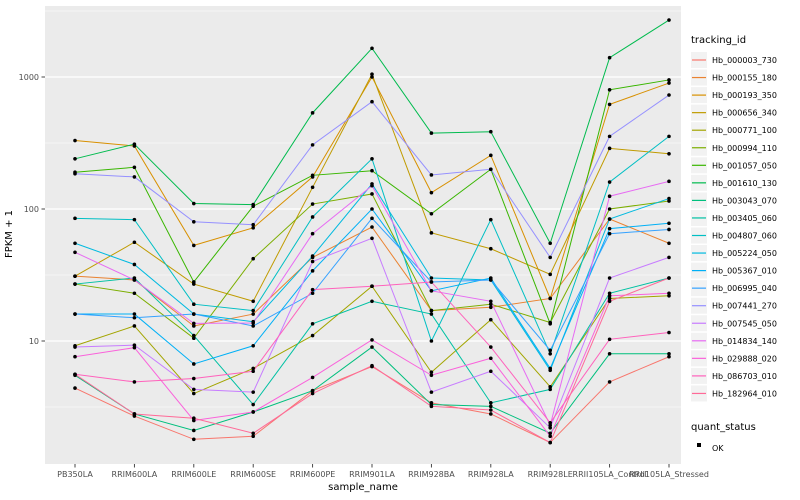 Image resolution: width=800 pixels, height=500 pixels. What do you see at coordinates (744, 271) in the screenshot?
I see `legend-label-Hb_005367_010: Hb_005367_010` at bounding box center [744, 271].